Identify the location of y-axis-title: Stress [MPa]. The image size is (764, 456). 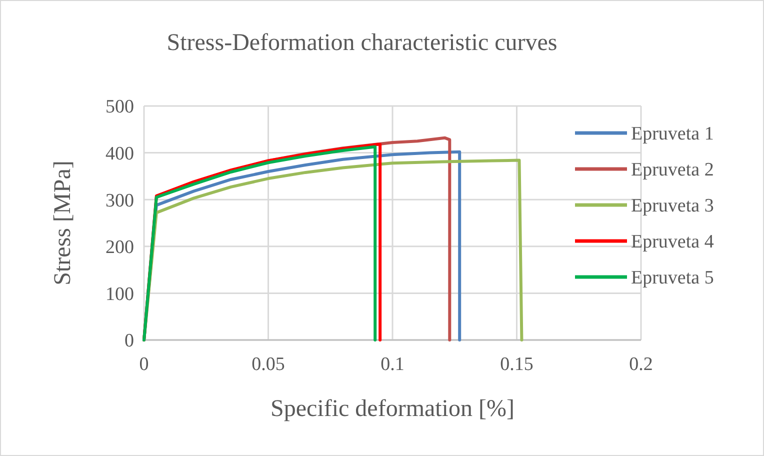
(63, 223).